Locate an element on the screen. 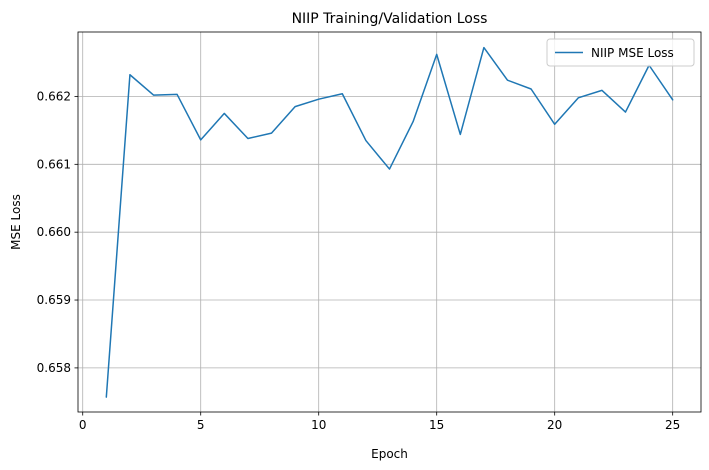 The image size is (709, 470). legend: NIIP MSE Loss is located at coordinates (620, 52).